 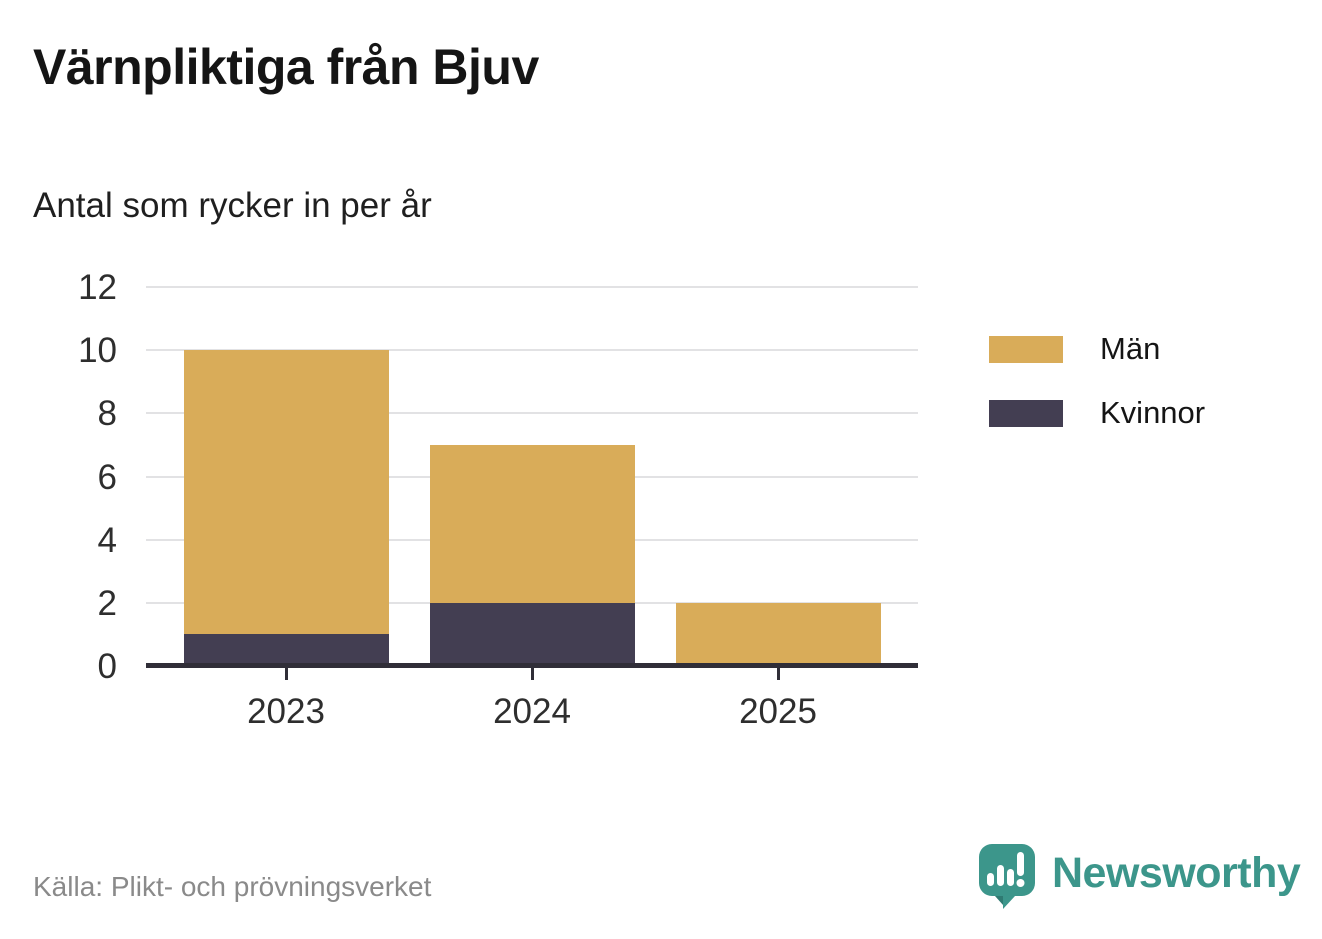 I want to click on y-axis-tick-label-2: 2, so click(x=107, y=603).